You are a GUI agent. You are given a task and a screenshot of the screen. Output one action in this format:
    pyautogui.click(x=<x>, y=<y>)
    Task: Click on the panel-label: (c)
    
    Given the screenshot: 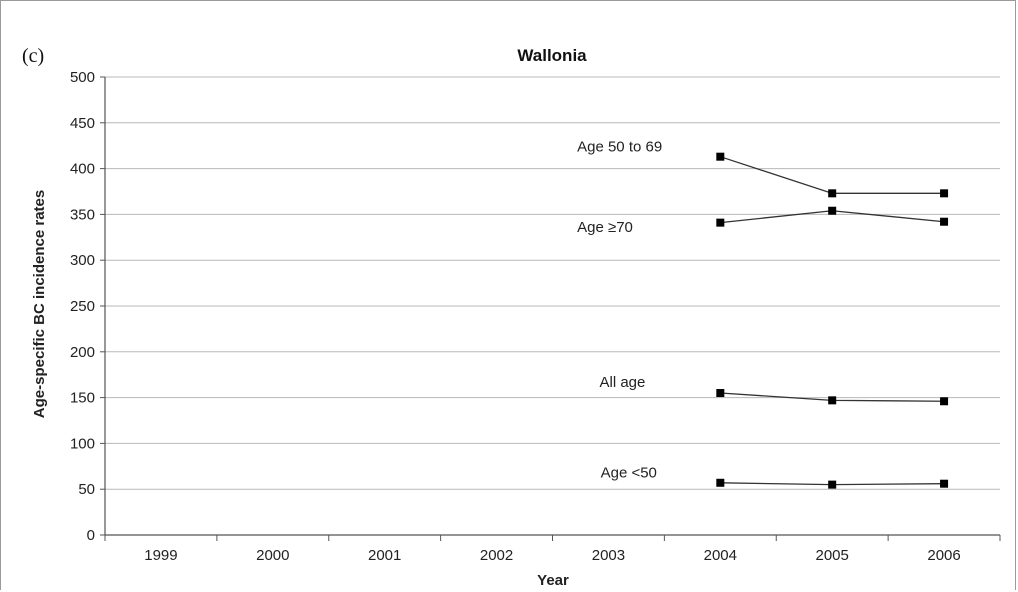 What is the action you would take?
    pyautogui.click(x=33, y=56)
    